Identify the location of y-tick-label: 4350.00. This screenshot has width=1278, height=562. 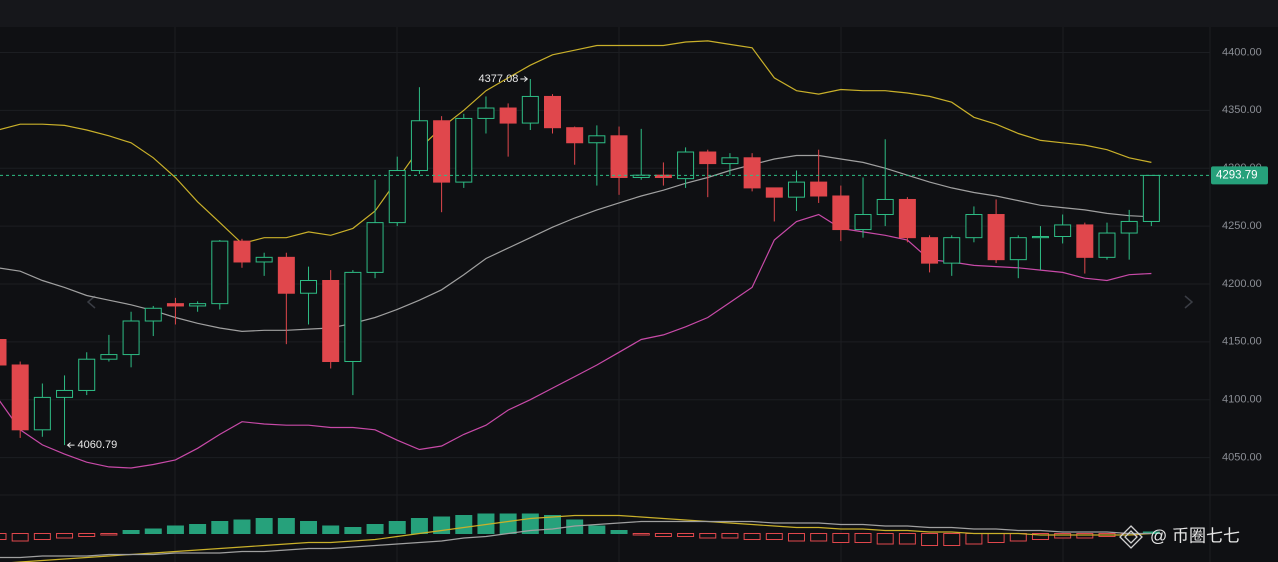
(1242, 110).